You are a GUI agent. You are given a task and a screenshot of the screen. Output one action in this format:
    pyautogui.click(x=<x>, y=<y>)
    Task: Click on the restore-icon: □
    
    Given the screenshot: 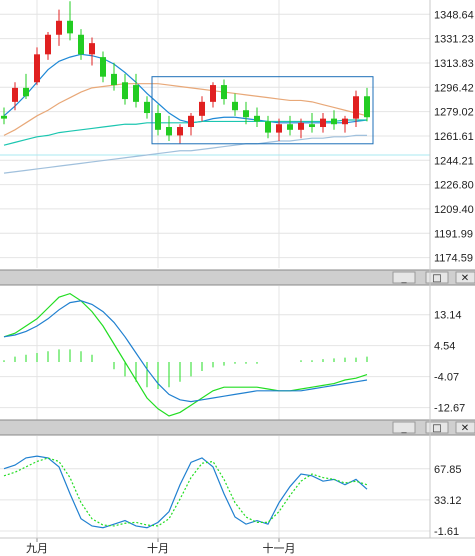 What is the action you would take?
    pyautogui.click(x=436, y=428)
    